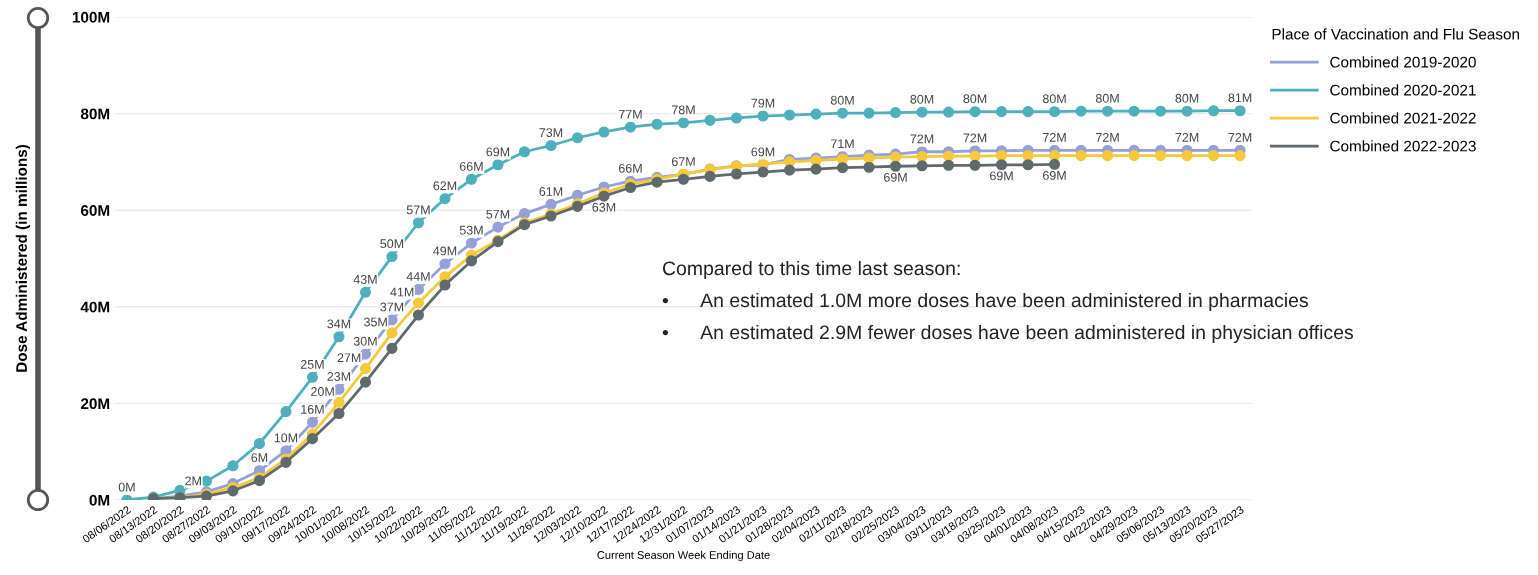 The width and height of the screenshot is (1538, 575). Describe the element at coordinates (604, 207) in the screenshot. I see `data-label: 63M` at that location.